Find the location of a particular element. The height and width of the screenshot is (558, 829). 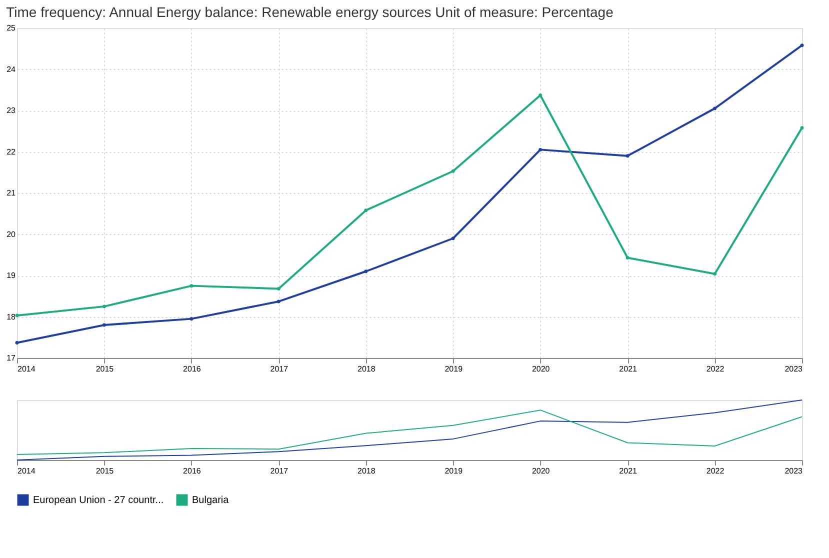

y-tick-label: 24 is located at coordinates (11, 69).